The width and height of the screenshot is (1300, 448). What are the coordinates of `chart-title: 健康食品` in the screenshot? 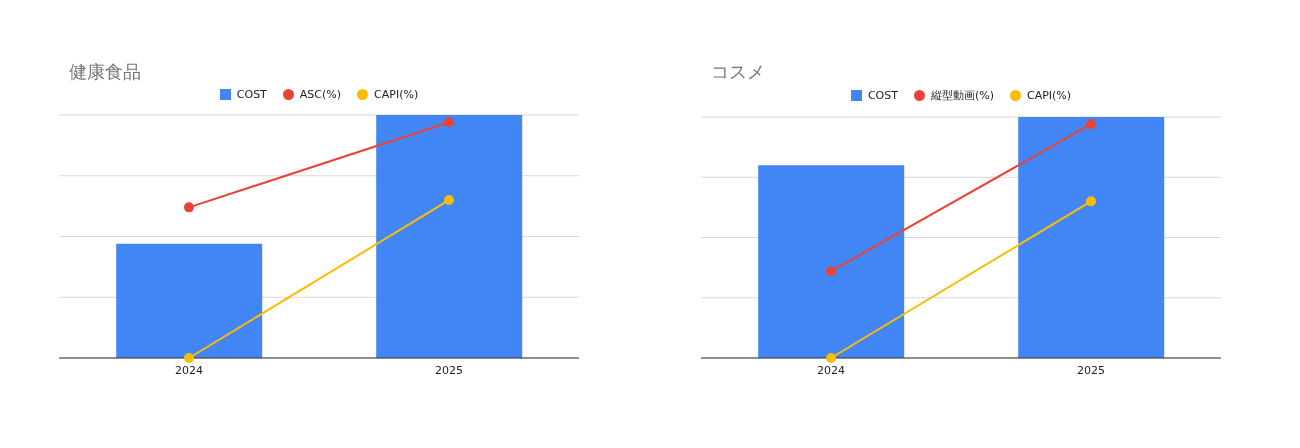 It's located at (105, 72).